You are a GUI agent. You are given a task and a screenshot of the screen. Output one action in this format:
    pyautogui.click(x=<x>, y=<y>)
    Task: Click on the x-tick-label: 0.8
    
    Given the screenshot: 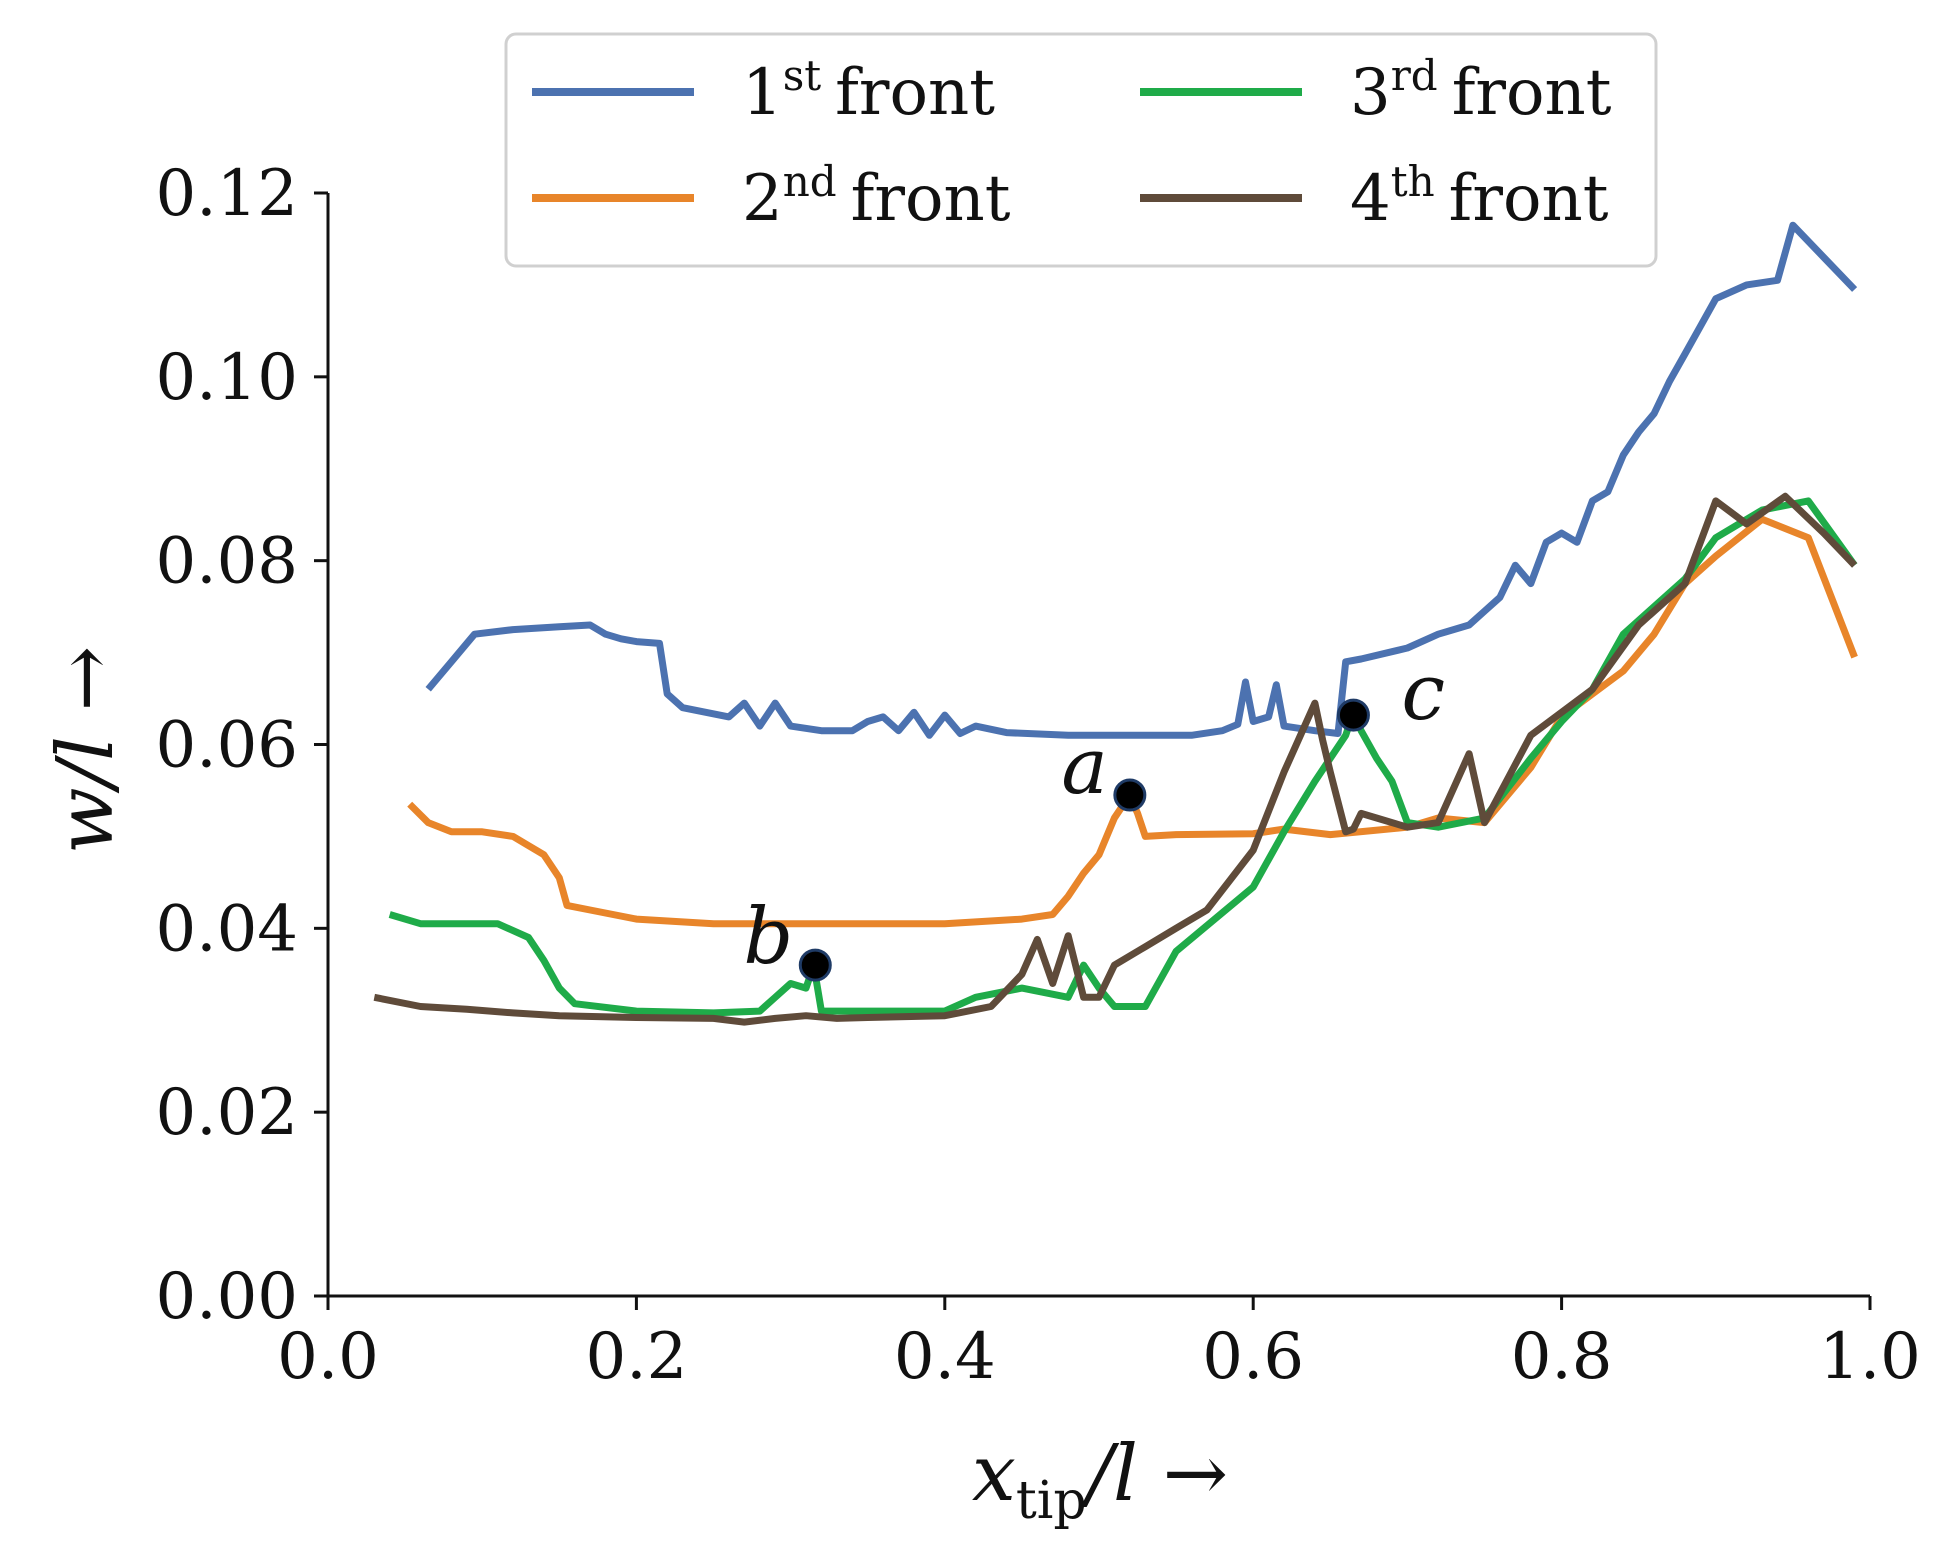 What is the action you would take?
    pyautogui.click(x=1562, y=1357)
    